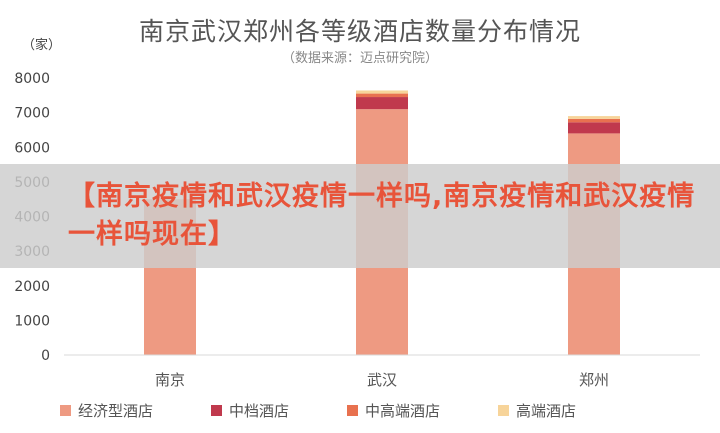 This screenshot has width=720, height=433. I want to click on legend-item: 经济型酒店, so click(106, 410).